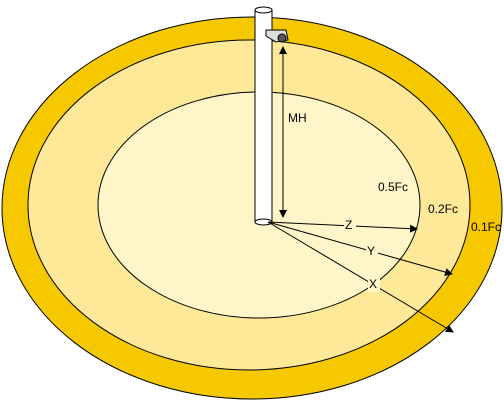 The height and width of the screenshot is (403, 504). What do you see at coordinates (297, 118) in the screenshot?
I see `height-label: MH` at bounding box center [297, 118].